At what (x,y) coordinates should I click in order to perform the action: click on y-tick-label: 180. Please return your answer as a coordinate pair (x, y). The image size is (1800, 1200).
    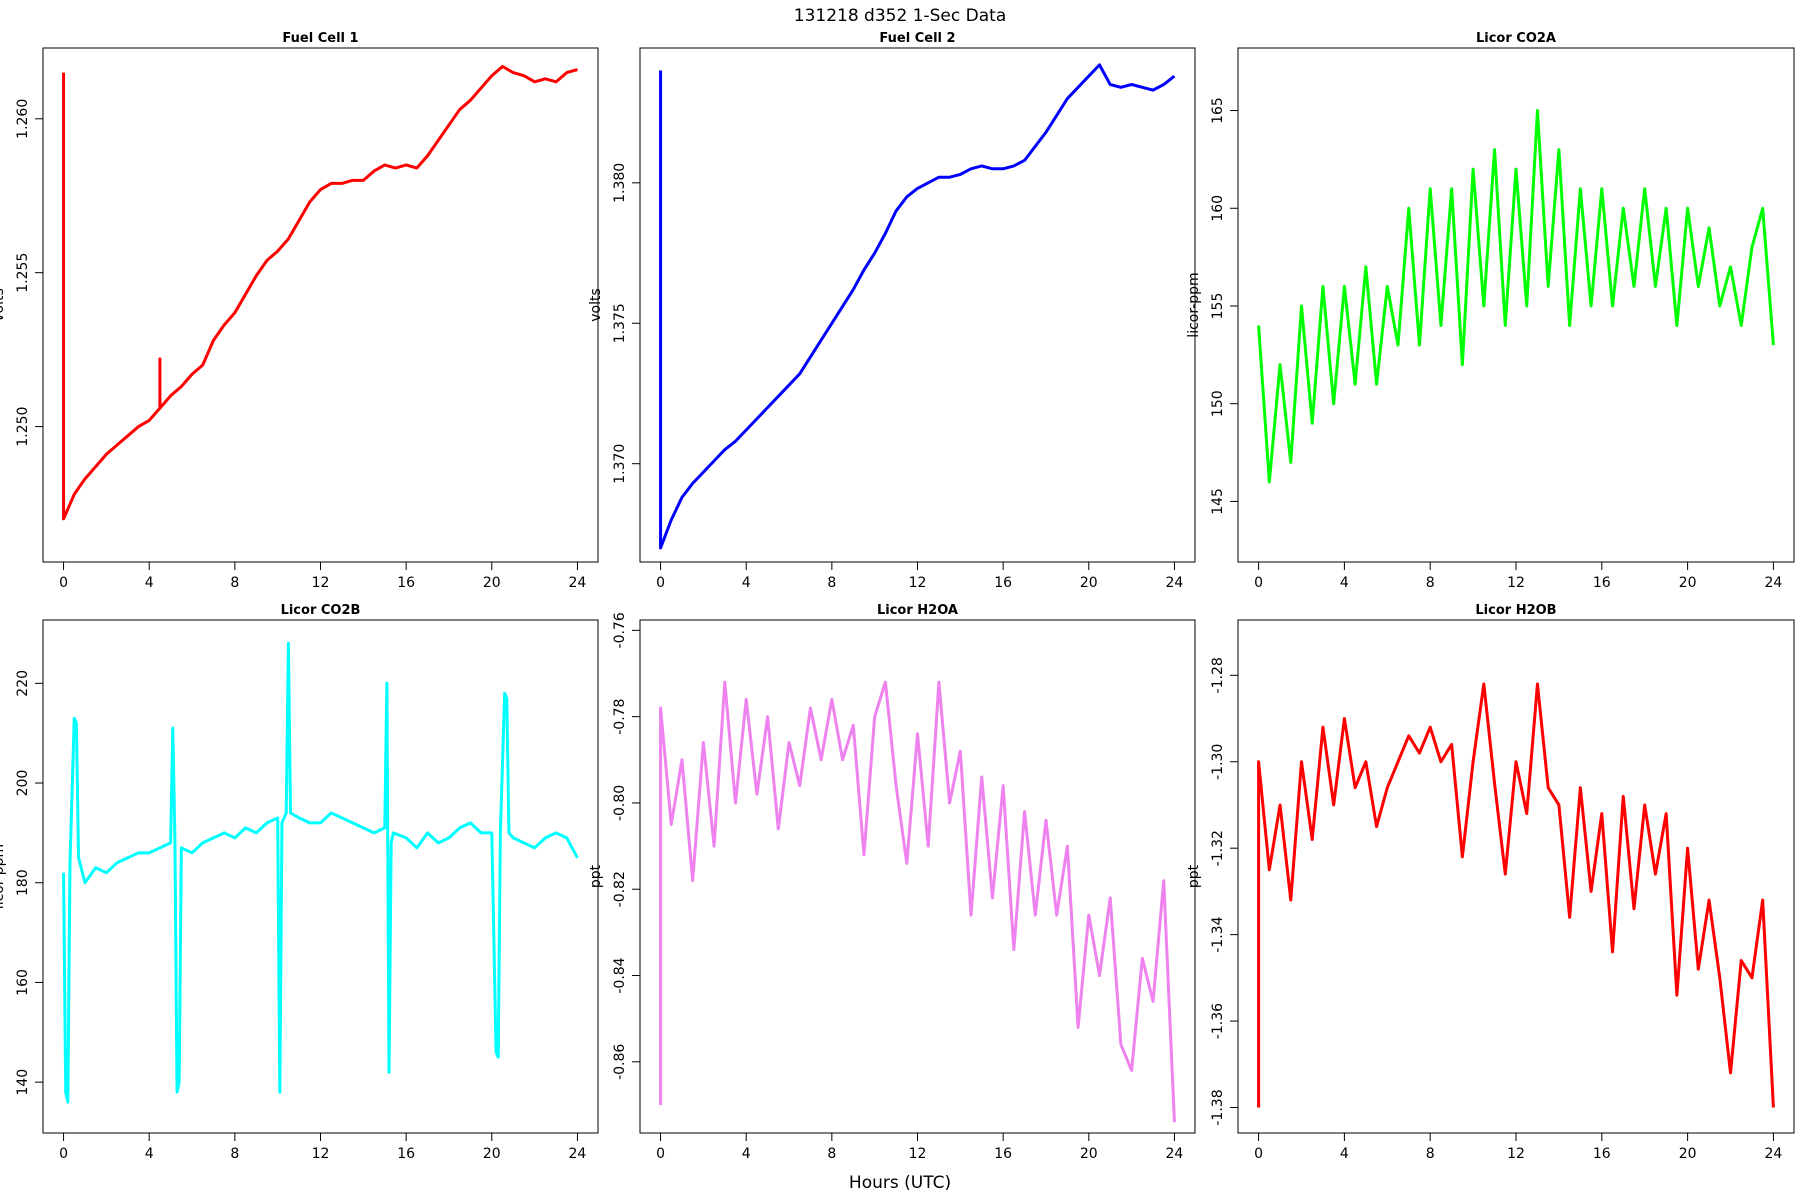
    Looking at the image, I should click on (23, 882).